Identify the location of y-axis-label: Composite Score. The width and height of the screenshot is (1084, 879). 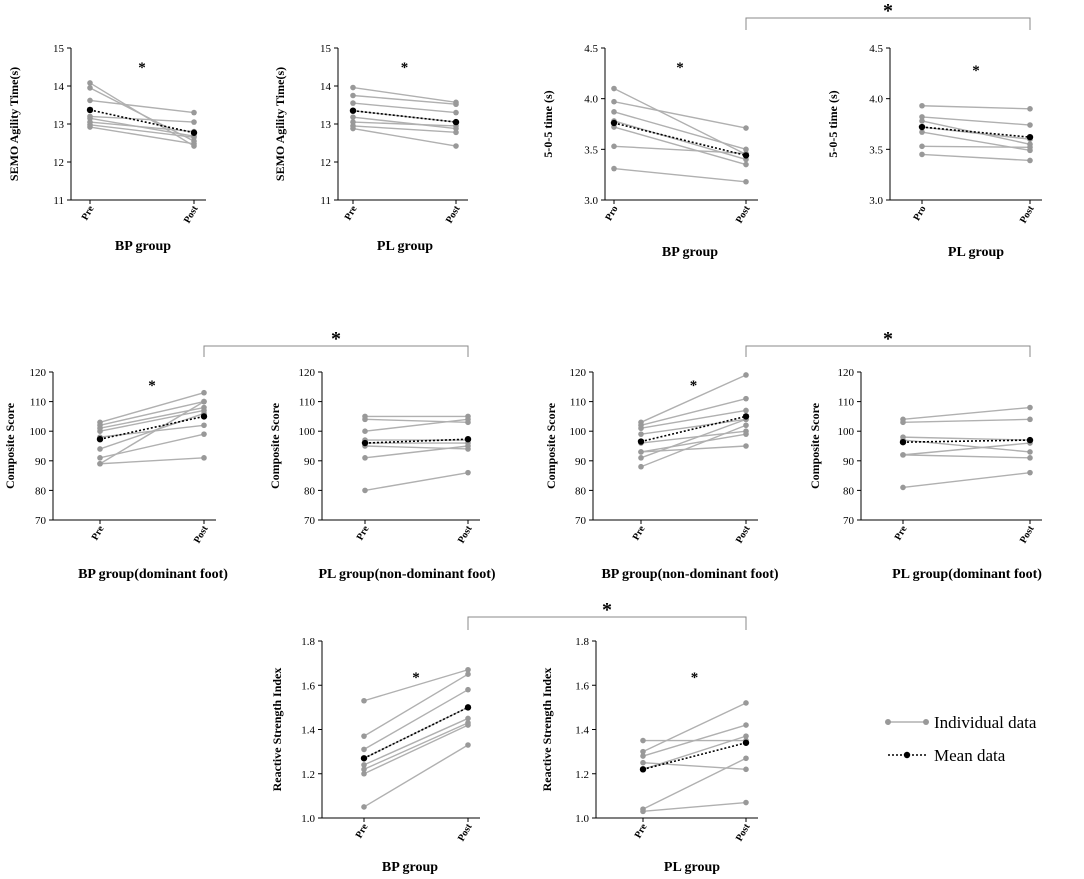
(275, 445).